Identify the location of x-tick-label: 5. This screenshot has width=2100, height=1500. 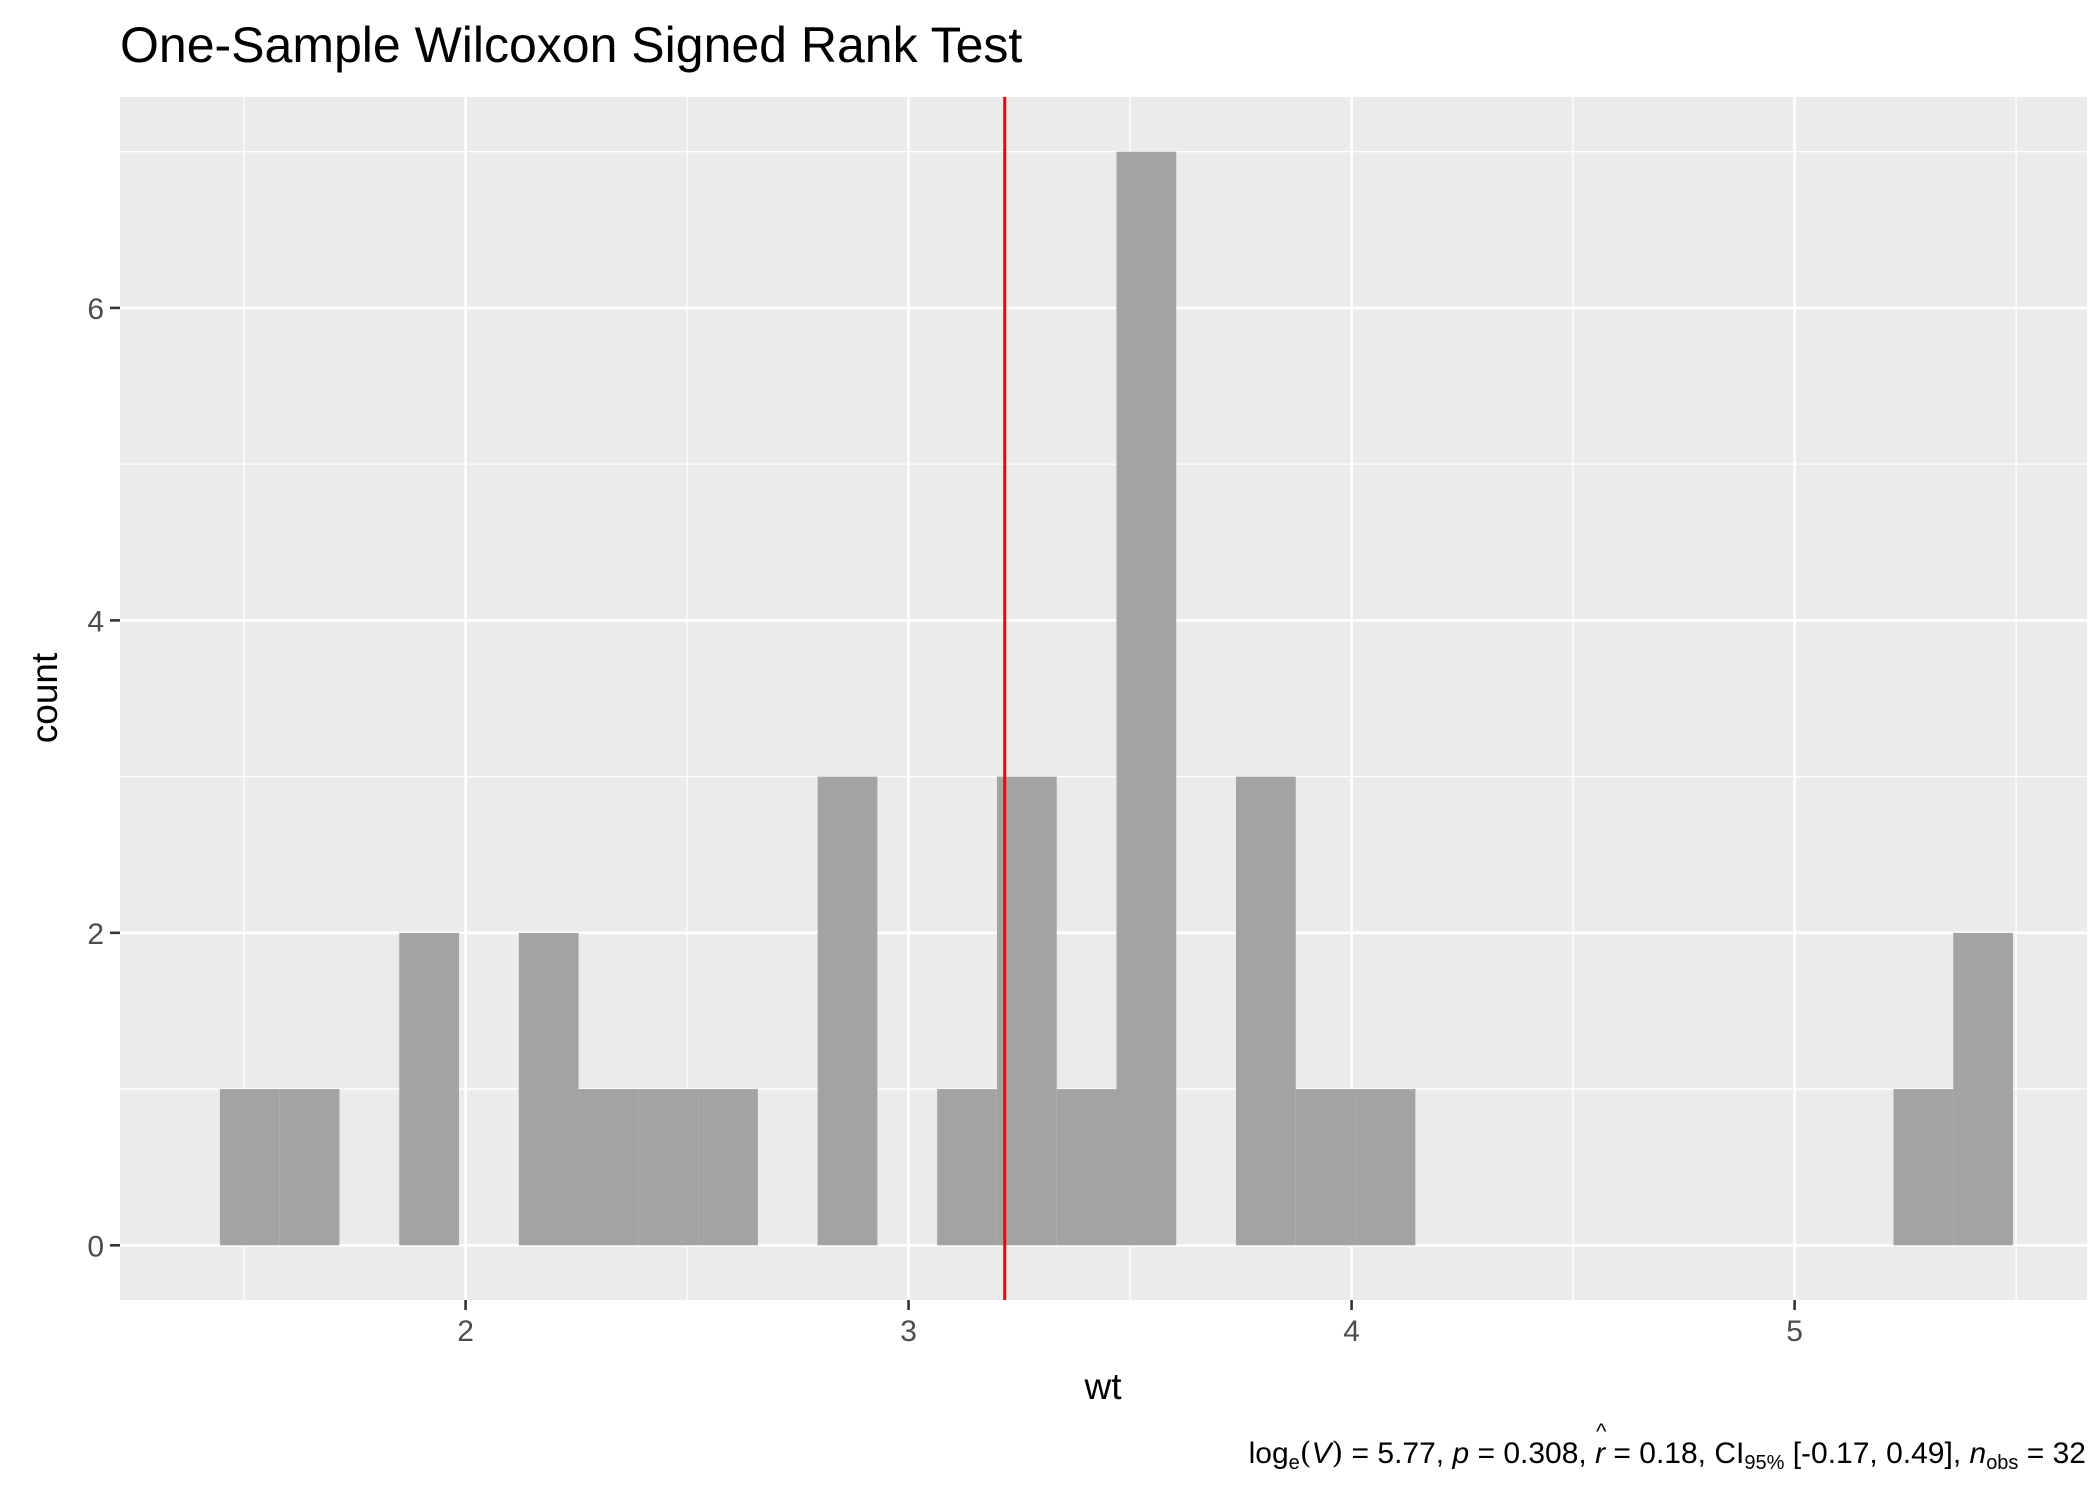
(1794, 1331).